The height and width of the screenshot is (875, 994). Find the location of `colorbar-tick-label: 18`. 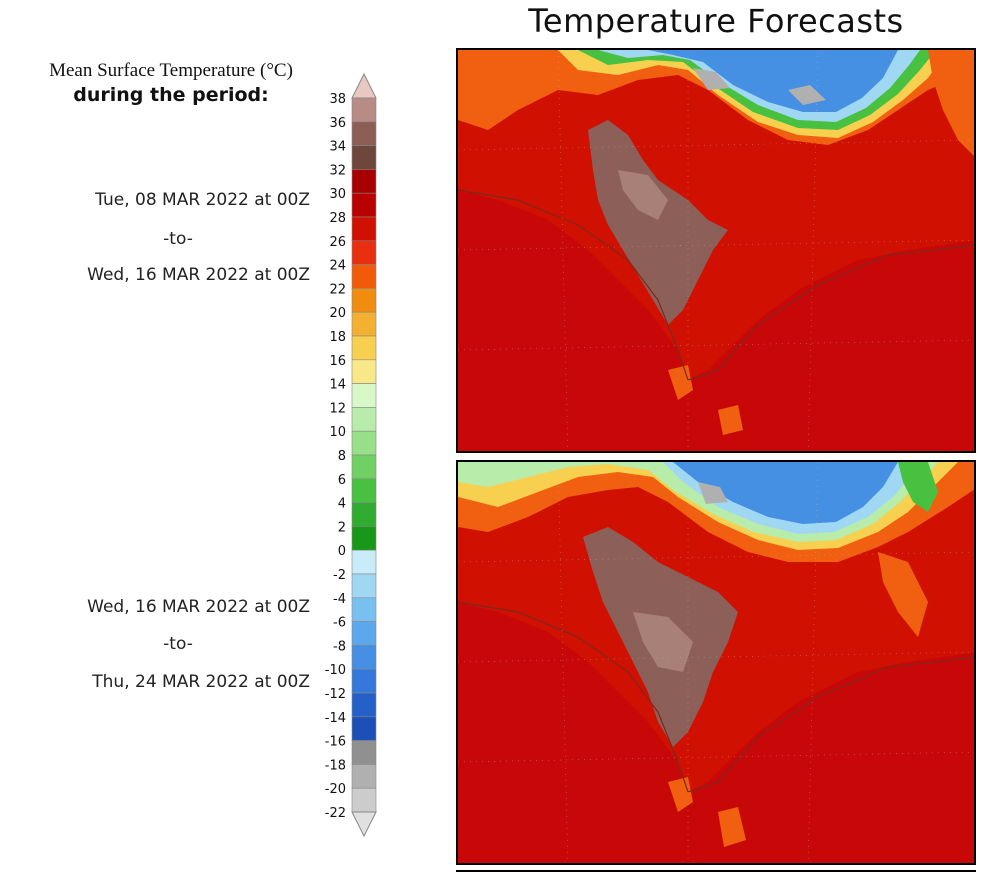

colorbar-tick-label: 18 is located at coordinates (337, 337).